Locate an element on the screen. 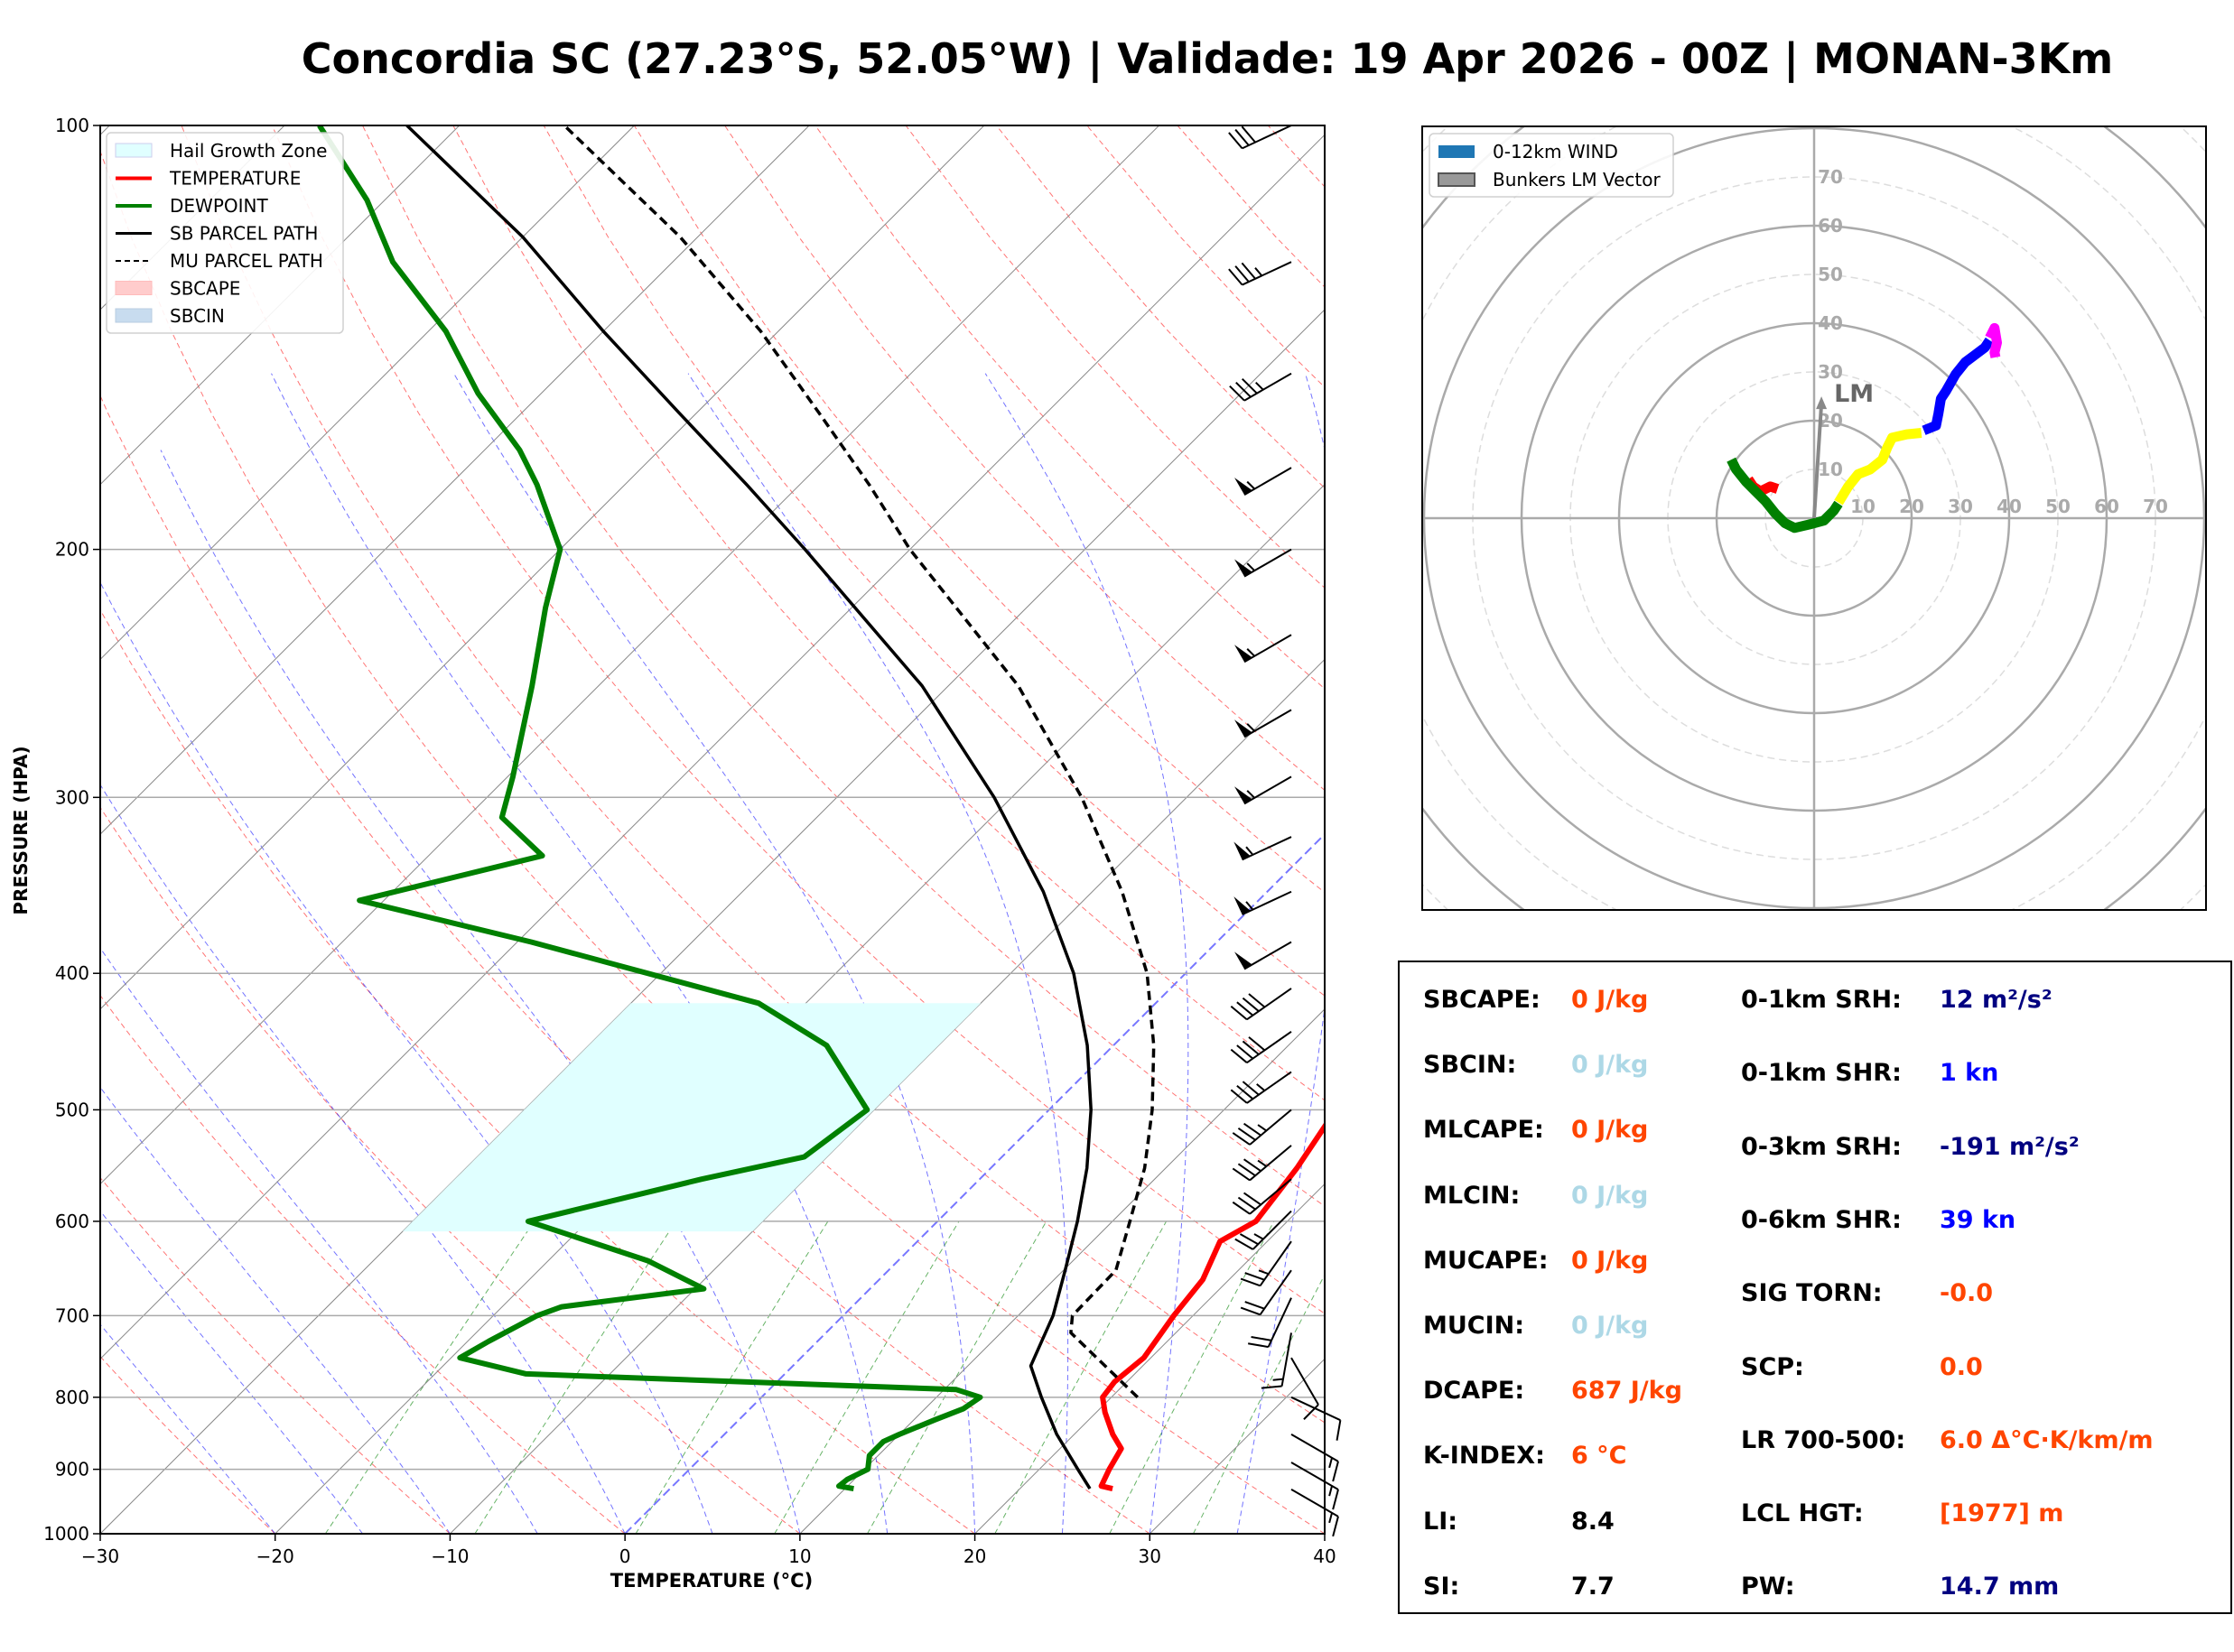  stat-value-mucape: 0 J/kg is located at coordinates (1610, 1260).